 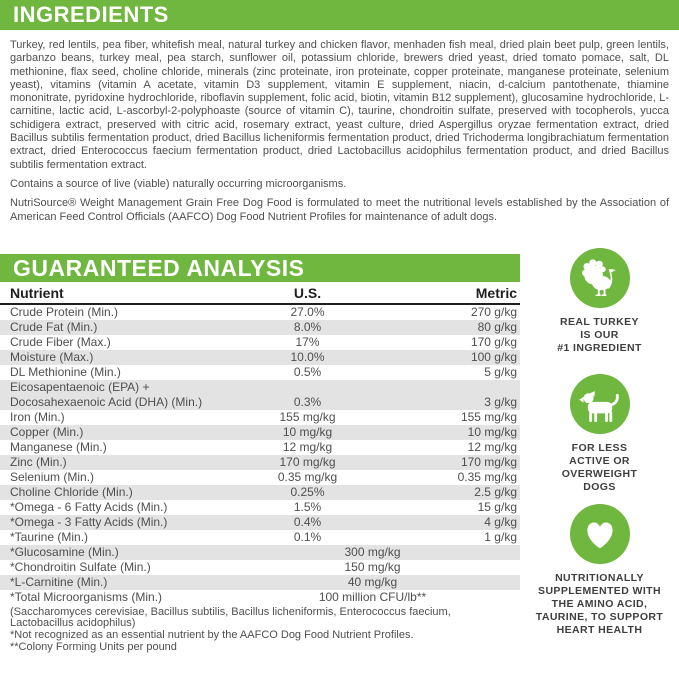 I want to click on us-value-cell: 10.0%, so click(x=307, y=356).